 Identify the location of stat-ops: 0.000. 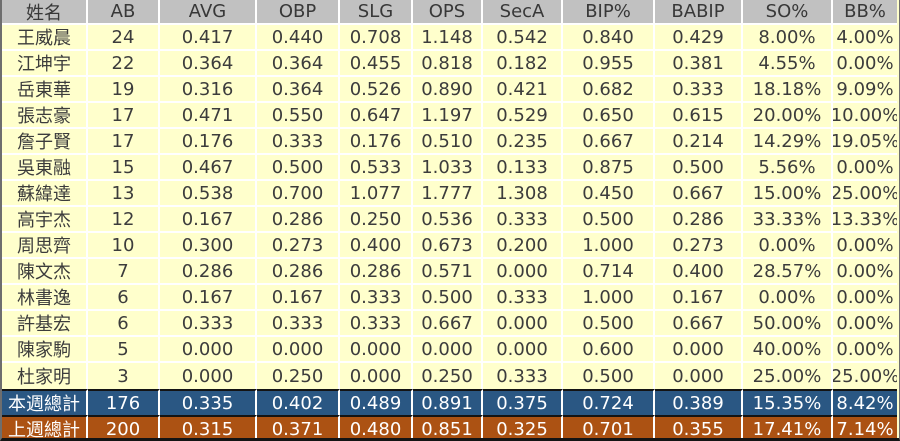
(448, 350).